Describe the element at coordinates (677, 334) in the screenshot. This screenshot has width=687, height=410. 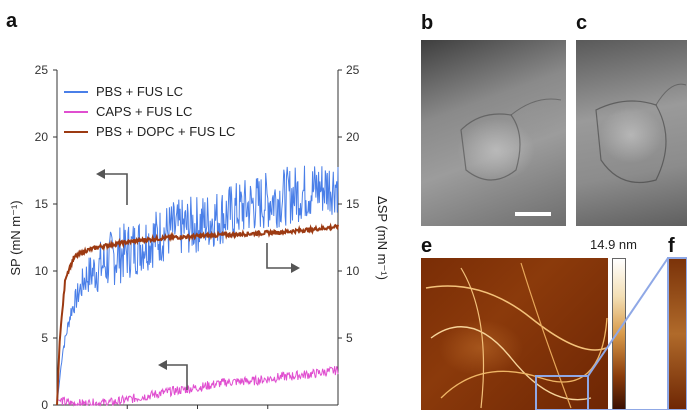
I see `afm-image-f` at that location.